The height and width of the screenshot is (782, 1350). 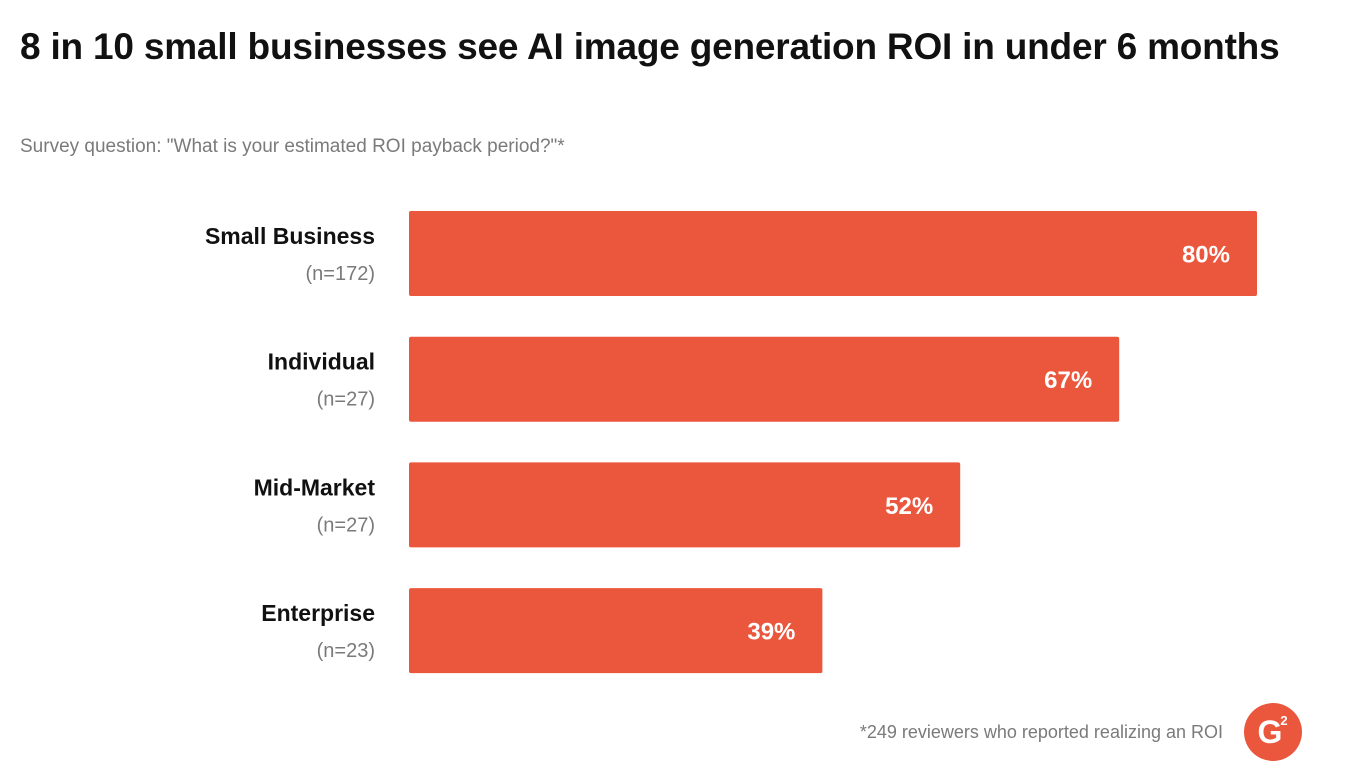 What do you see at coordinates (685, 505) in the screenshot?
I see `bar-mid-market` at bounding box center [685, 505].